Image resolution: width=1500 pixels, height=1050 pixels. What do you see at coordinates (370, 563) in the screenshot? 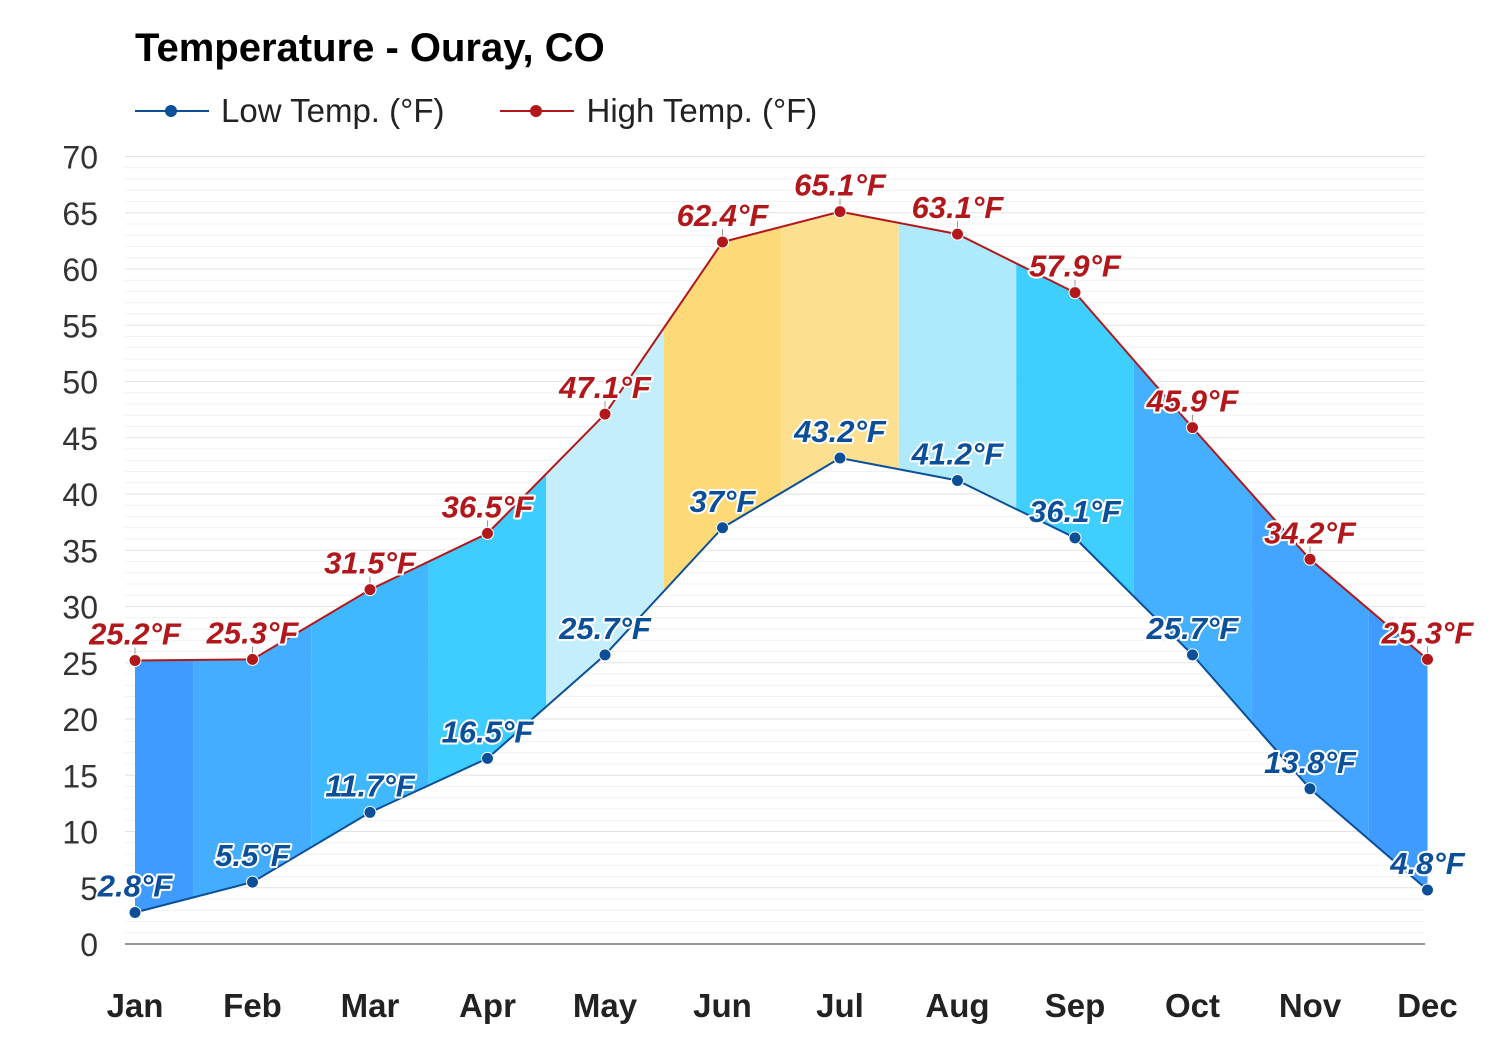
I see `high-temp-data-label: 31.5°F` at bounding box center [370, 563].